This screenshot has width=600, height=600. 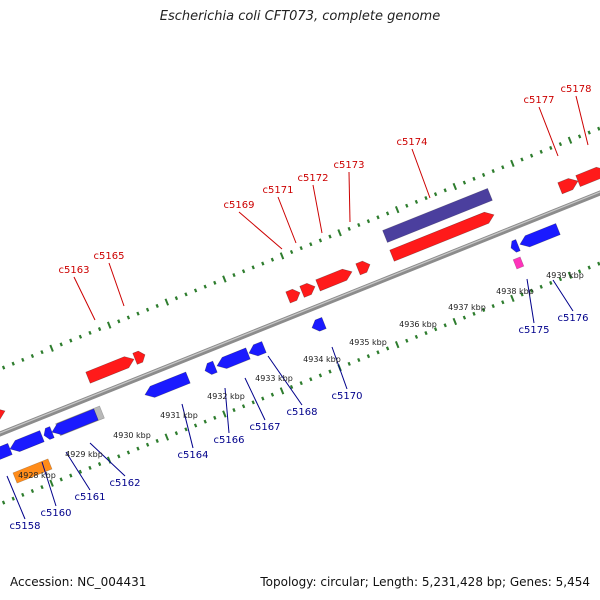 What do you see at coordinates (347, 396) in the screenshot?
I see `reverse-gene-label: c5170` at bounding box center [347, 396].